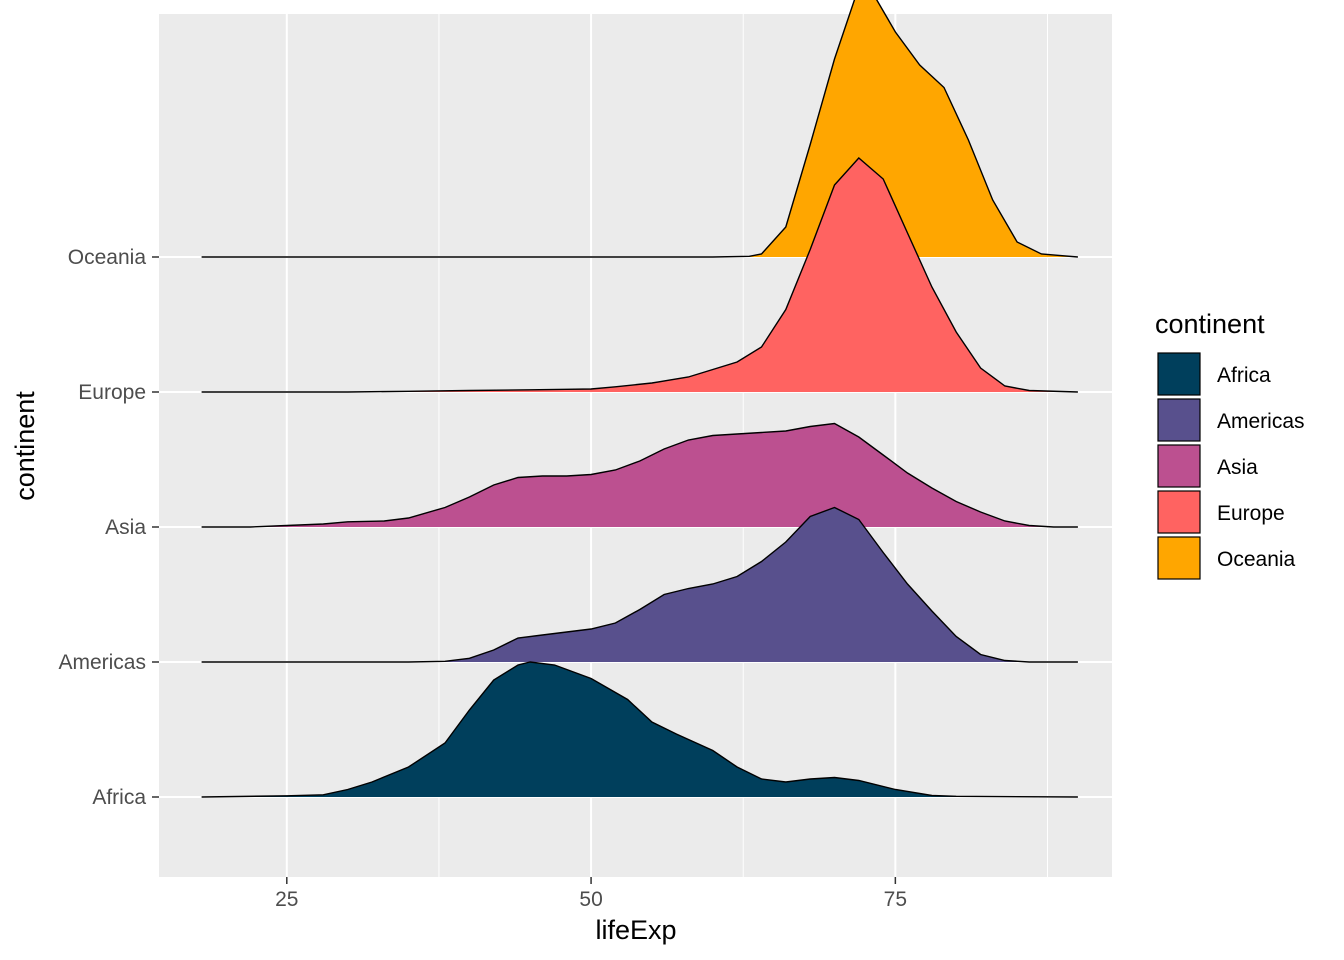 This screenshot has height=960, width=1344. I want to click on y-tick-label-americas: Americas, so click(102, 662).